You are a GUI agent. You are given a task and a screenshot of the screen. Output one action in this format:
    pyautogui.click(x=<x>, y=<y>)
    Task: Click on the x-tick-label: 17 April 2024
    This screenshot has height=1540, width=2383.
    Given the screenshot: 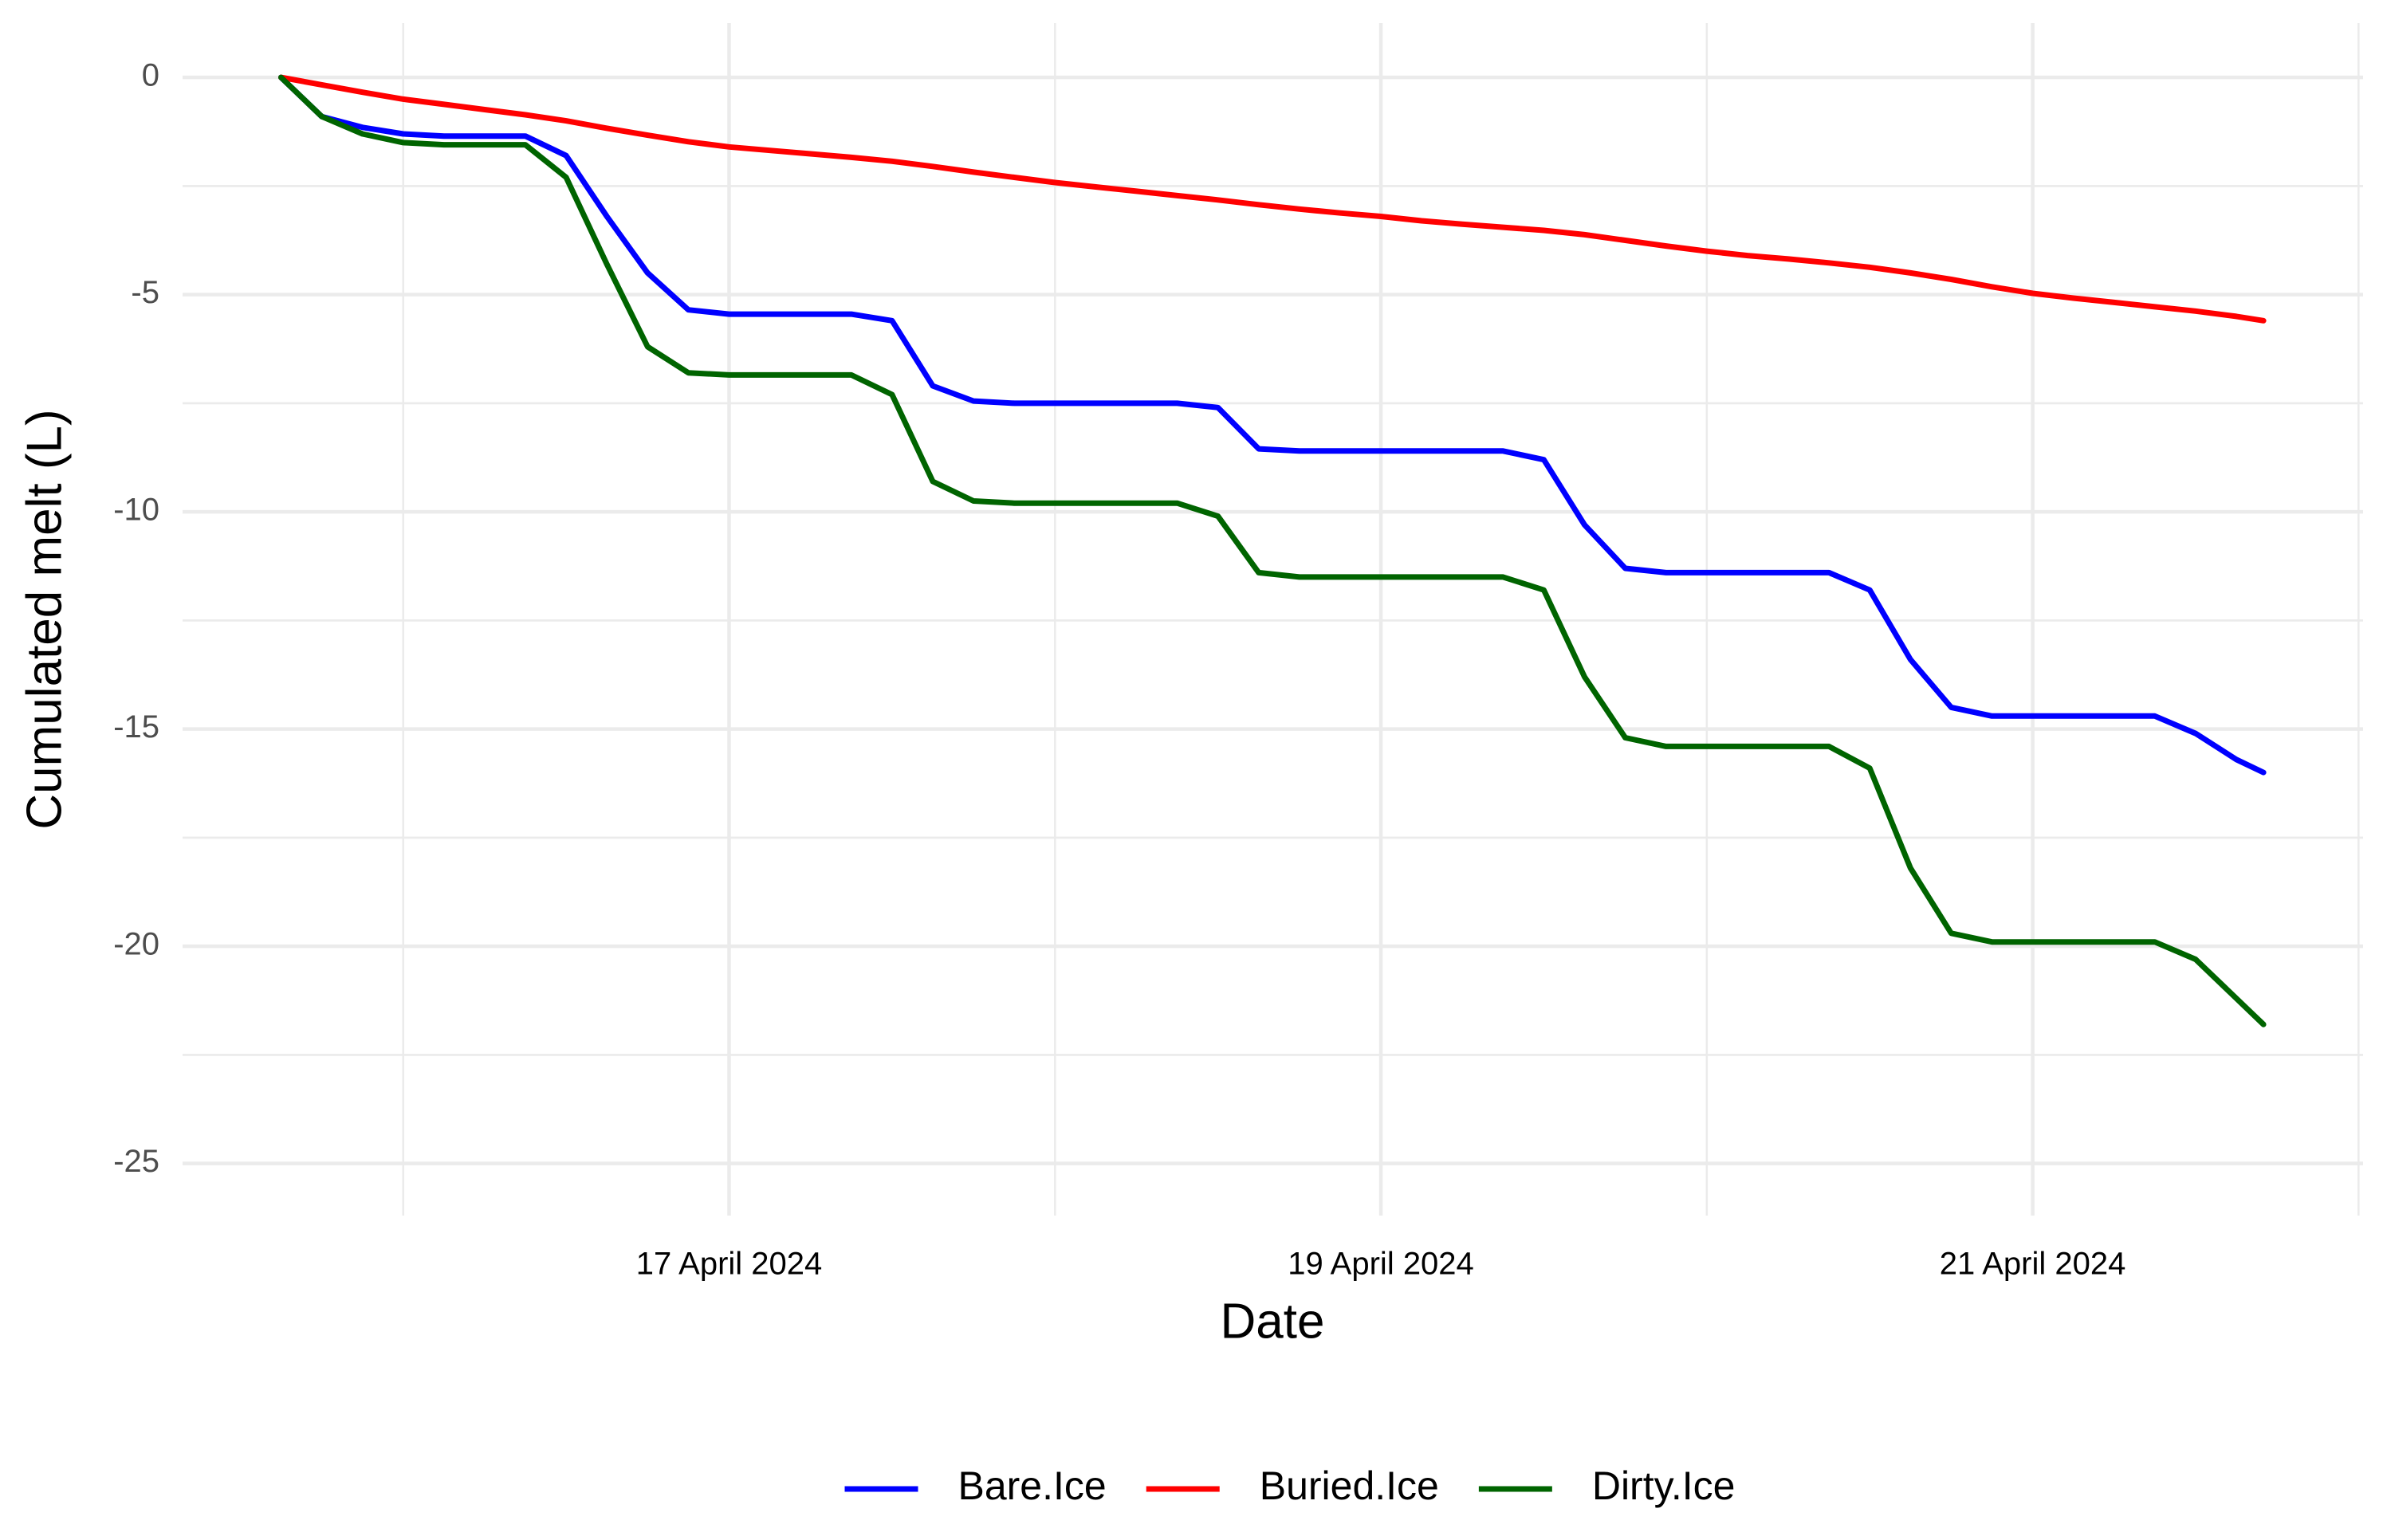 What is the action you would take?
    pyautogui.click(x=729, y=1264)
    